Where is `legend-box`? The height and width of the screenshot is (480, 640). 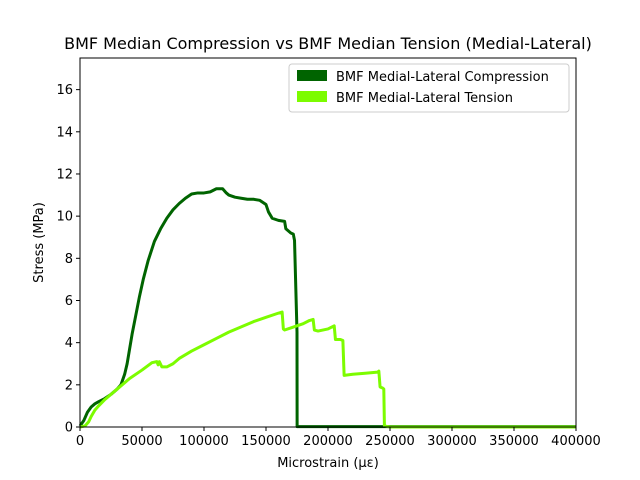 legend-box is located at coordinates (429, 88).